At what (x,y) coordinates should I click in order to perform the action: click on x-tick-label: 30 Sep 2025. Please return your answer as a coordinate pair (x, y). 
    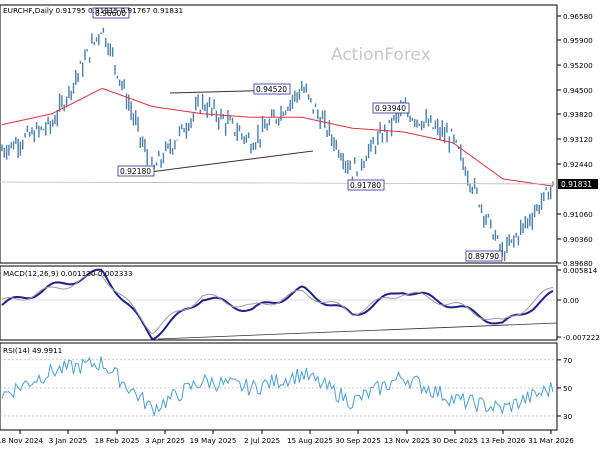
    Looking at the image, I should click on (358, 440).